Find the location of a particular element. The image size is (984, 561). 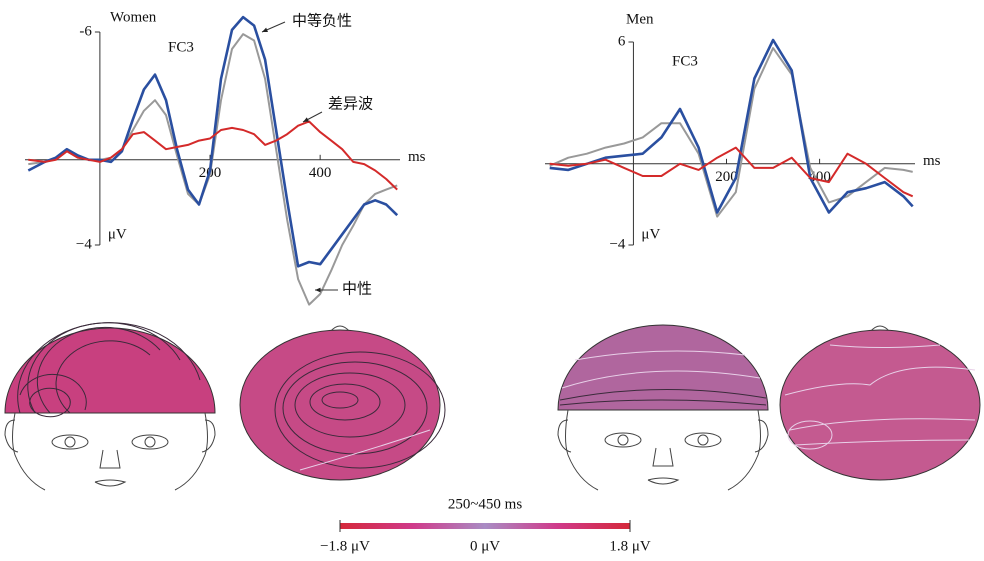

y-tick-label: -6 is located at coordinates (85, 31).